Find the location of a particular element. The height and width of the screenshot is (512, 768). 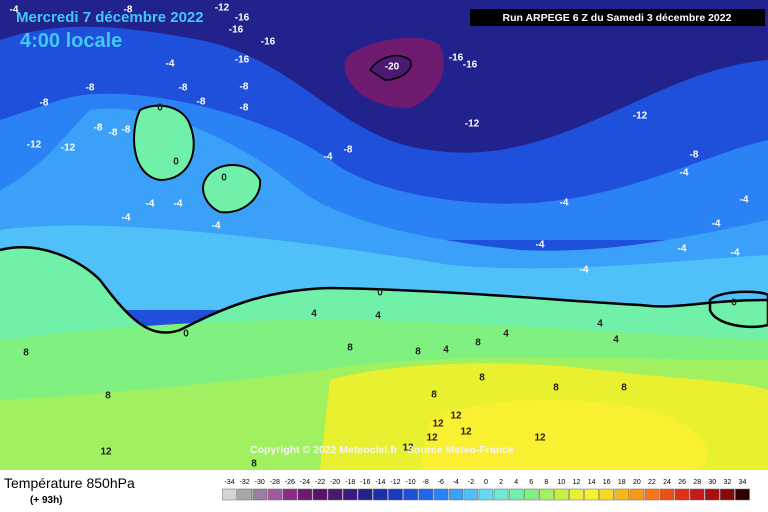

legend-label: 4 is located at coordinates (516, 482).